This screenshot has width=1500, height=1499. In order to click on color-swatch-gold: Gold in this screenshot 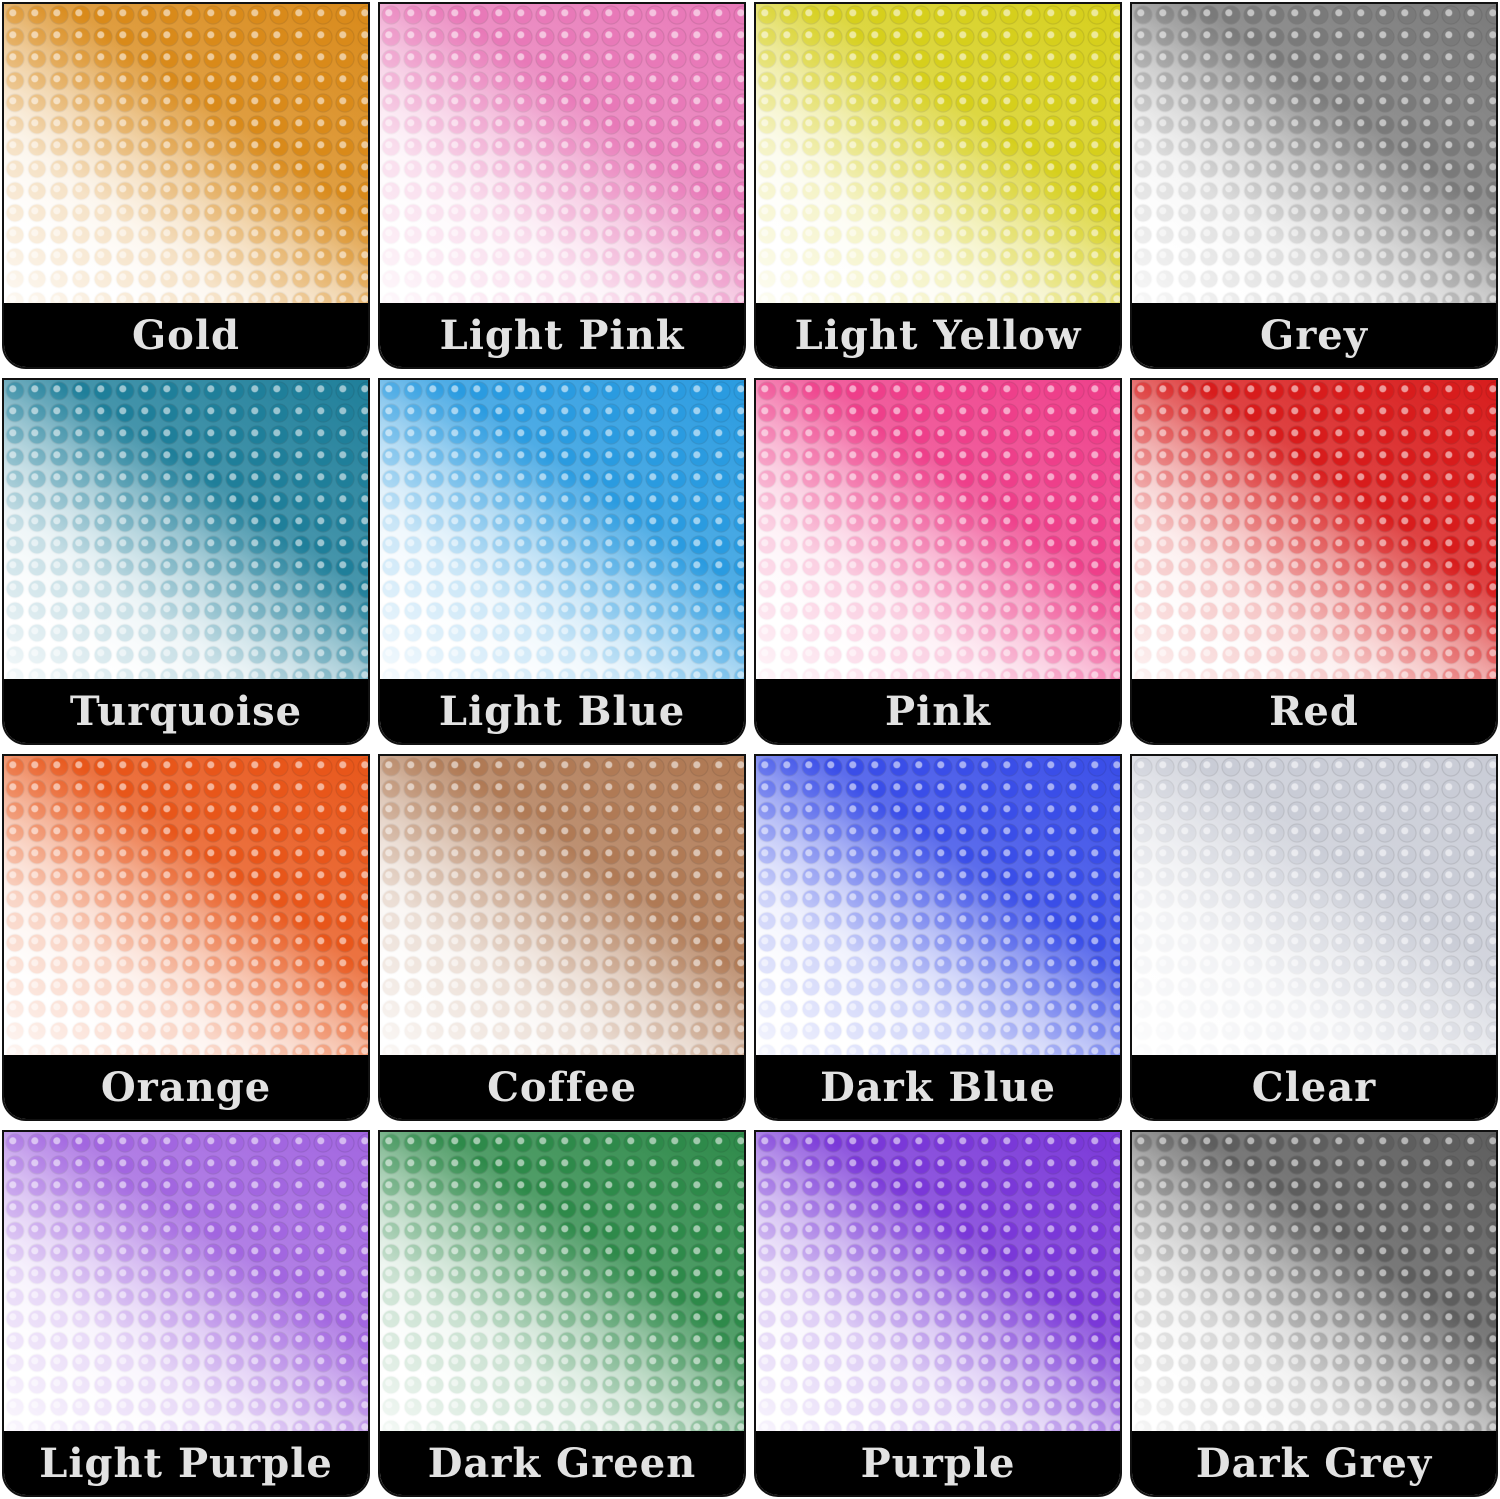, I will do `click(186, 185)`.